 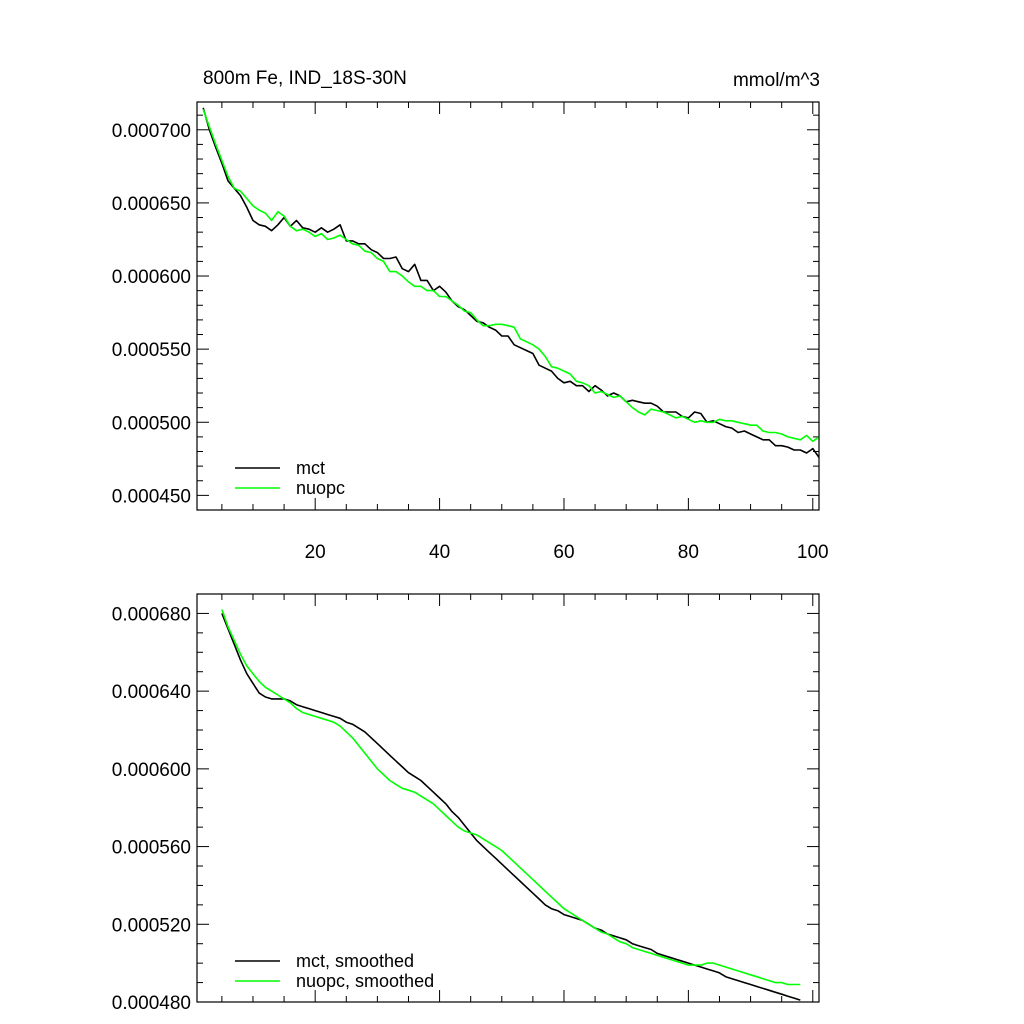 What do you see at coordinates (151, 131) in the screenshot?
I see `top-y-tick-label: 0.000700` at bounding box center [151, 131].